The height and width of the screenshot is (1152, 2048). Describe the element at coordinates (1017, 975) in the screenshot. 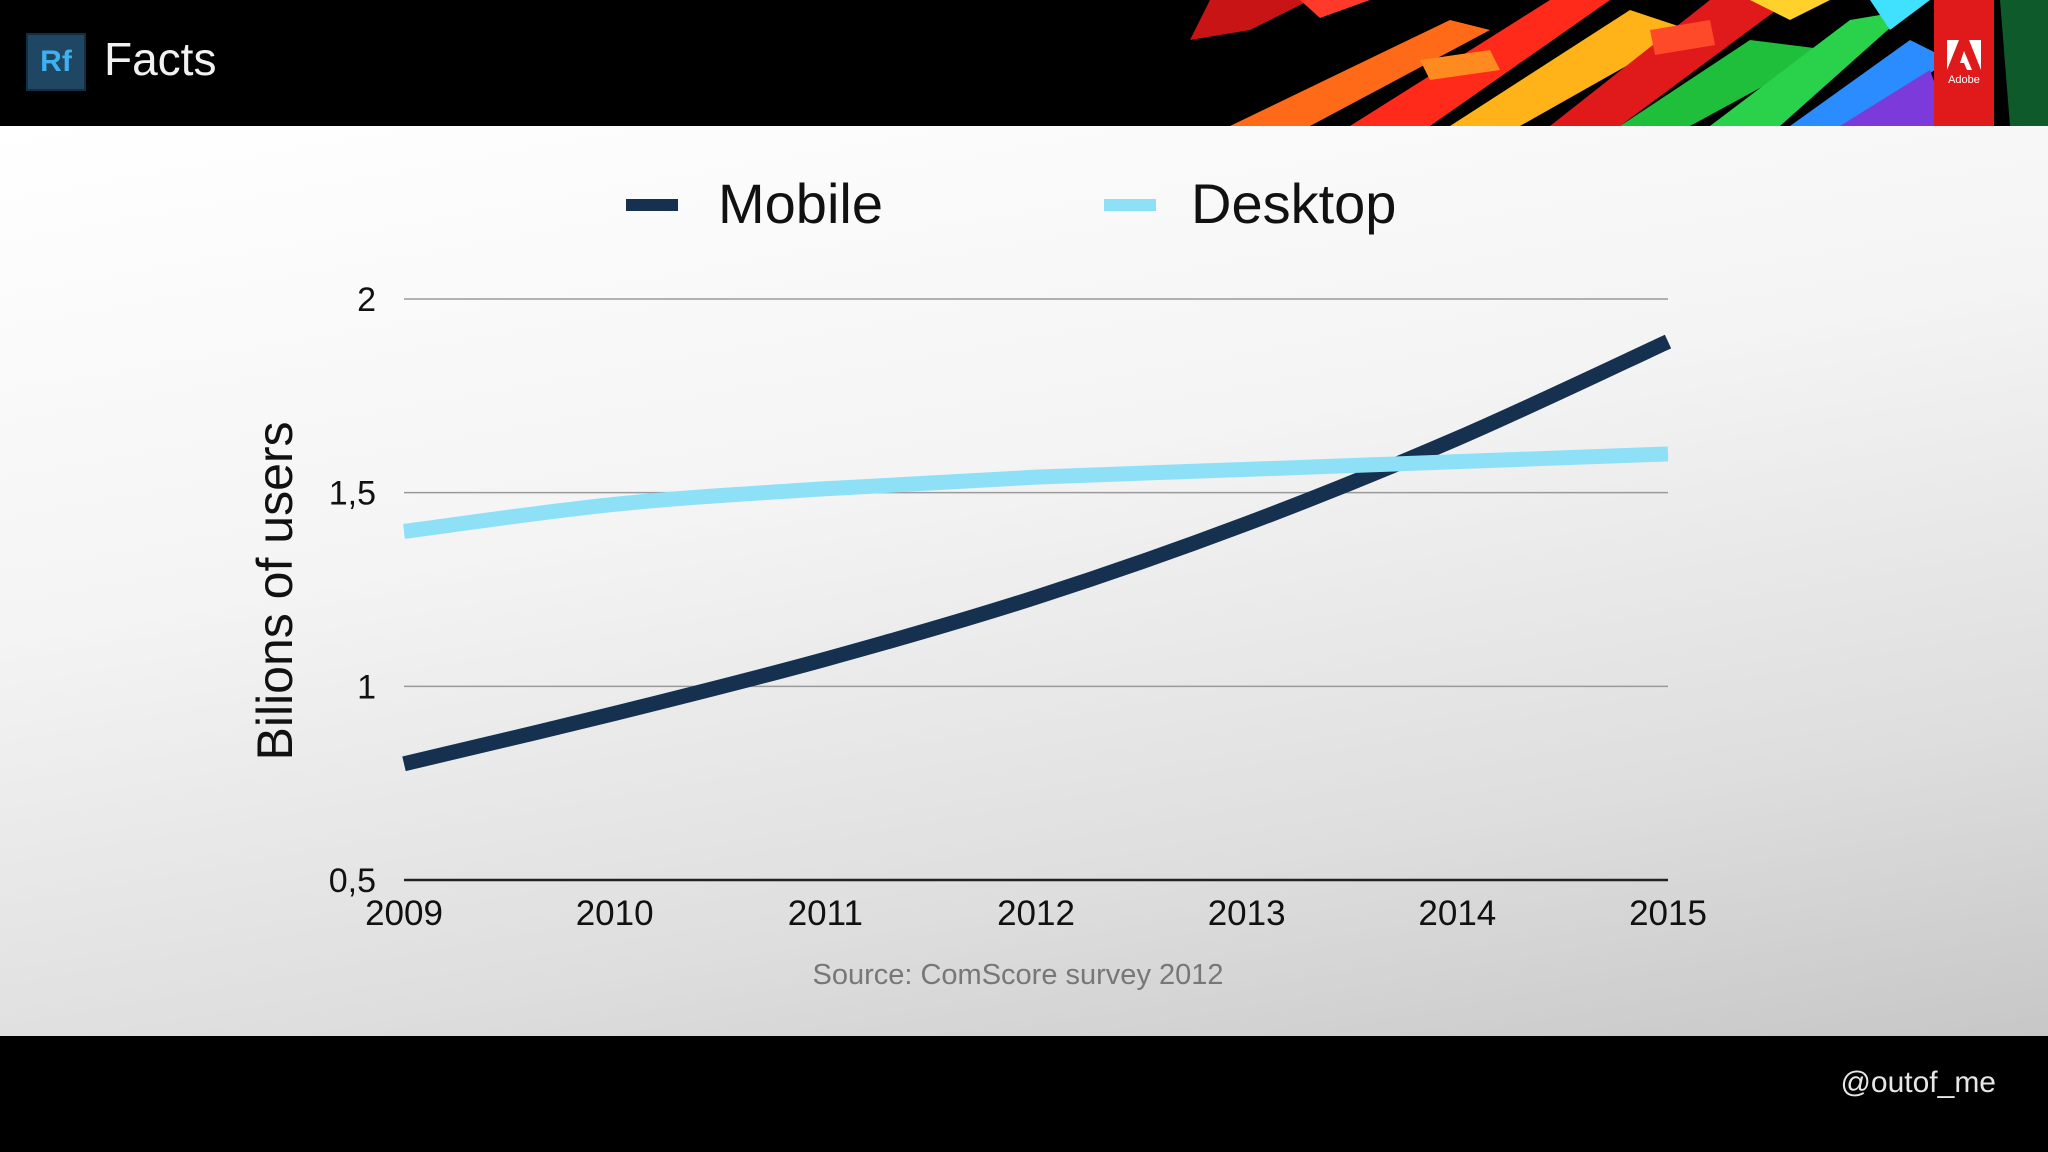

I see `source-note: Source: ComScore survey 2012` at that location.